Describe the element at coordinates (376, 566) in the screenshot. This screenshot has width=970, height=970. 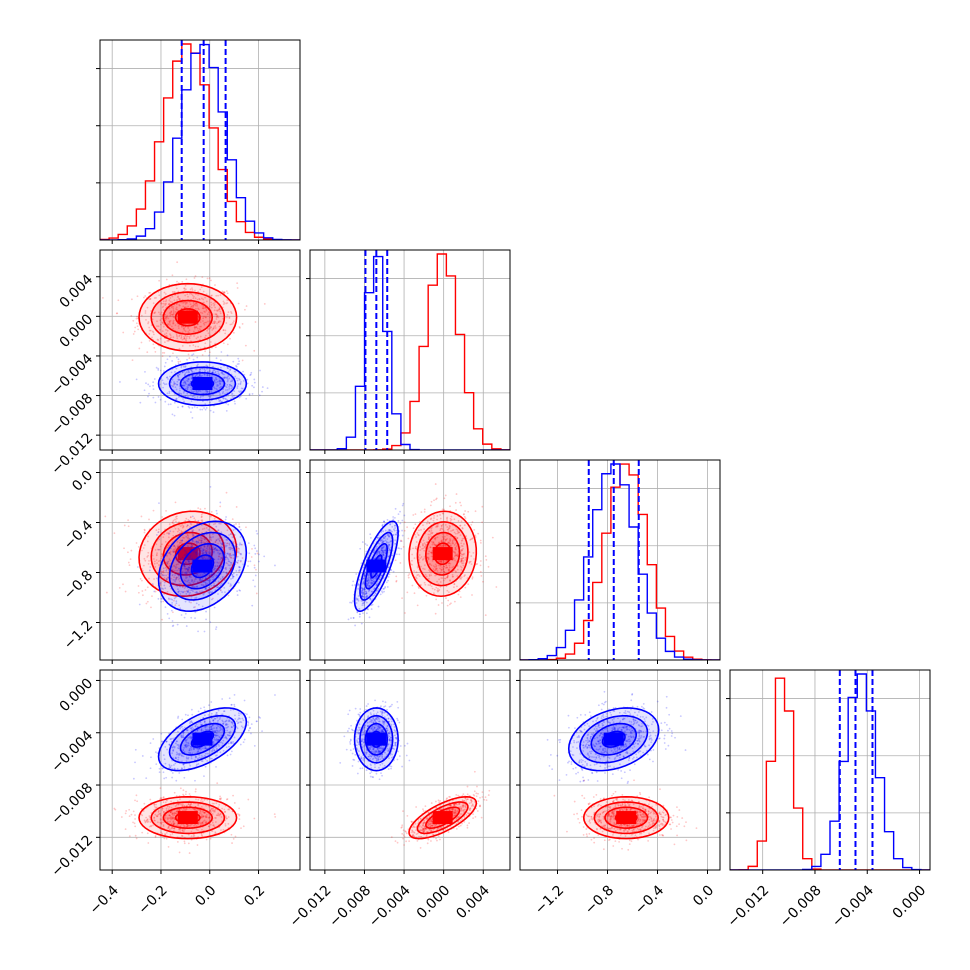
I see `density-peak` at that location.